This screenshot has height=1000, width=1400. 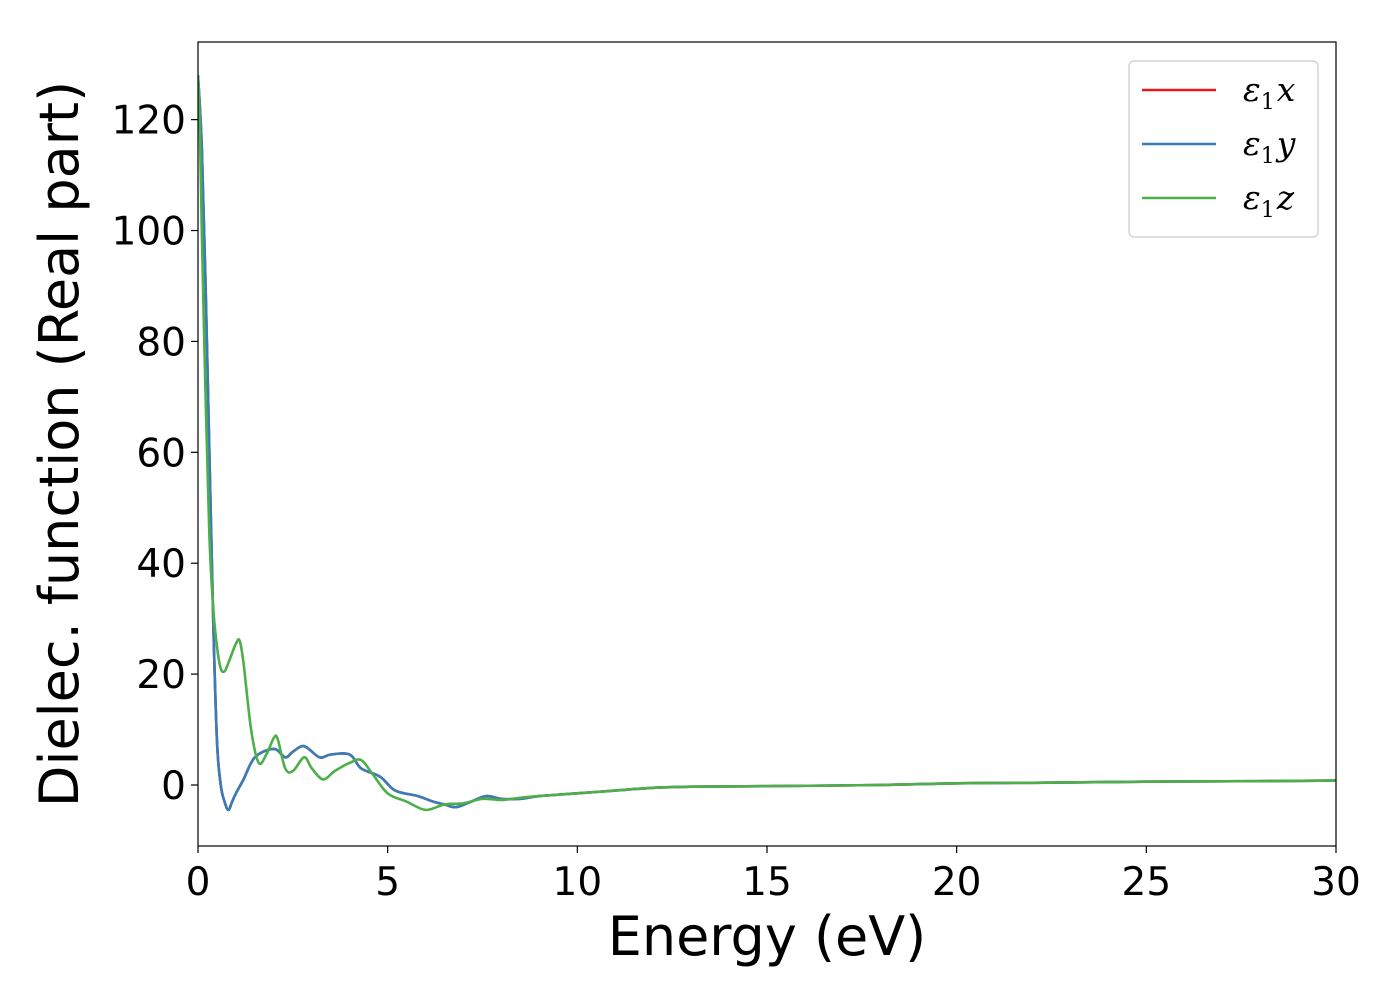 What do you see at coordinates (161, 453) in the screenshot?
I see `y-tick-label: 60` at bounding box center [161, 453].